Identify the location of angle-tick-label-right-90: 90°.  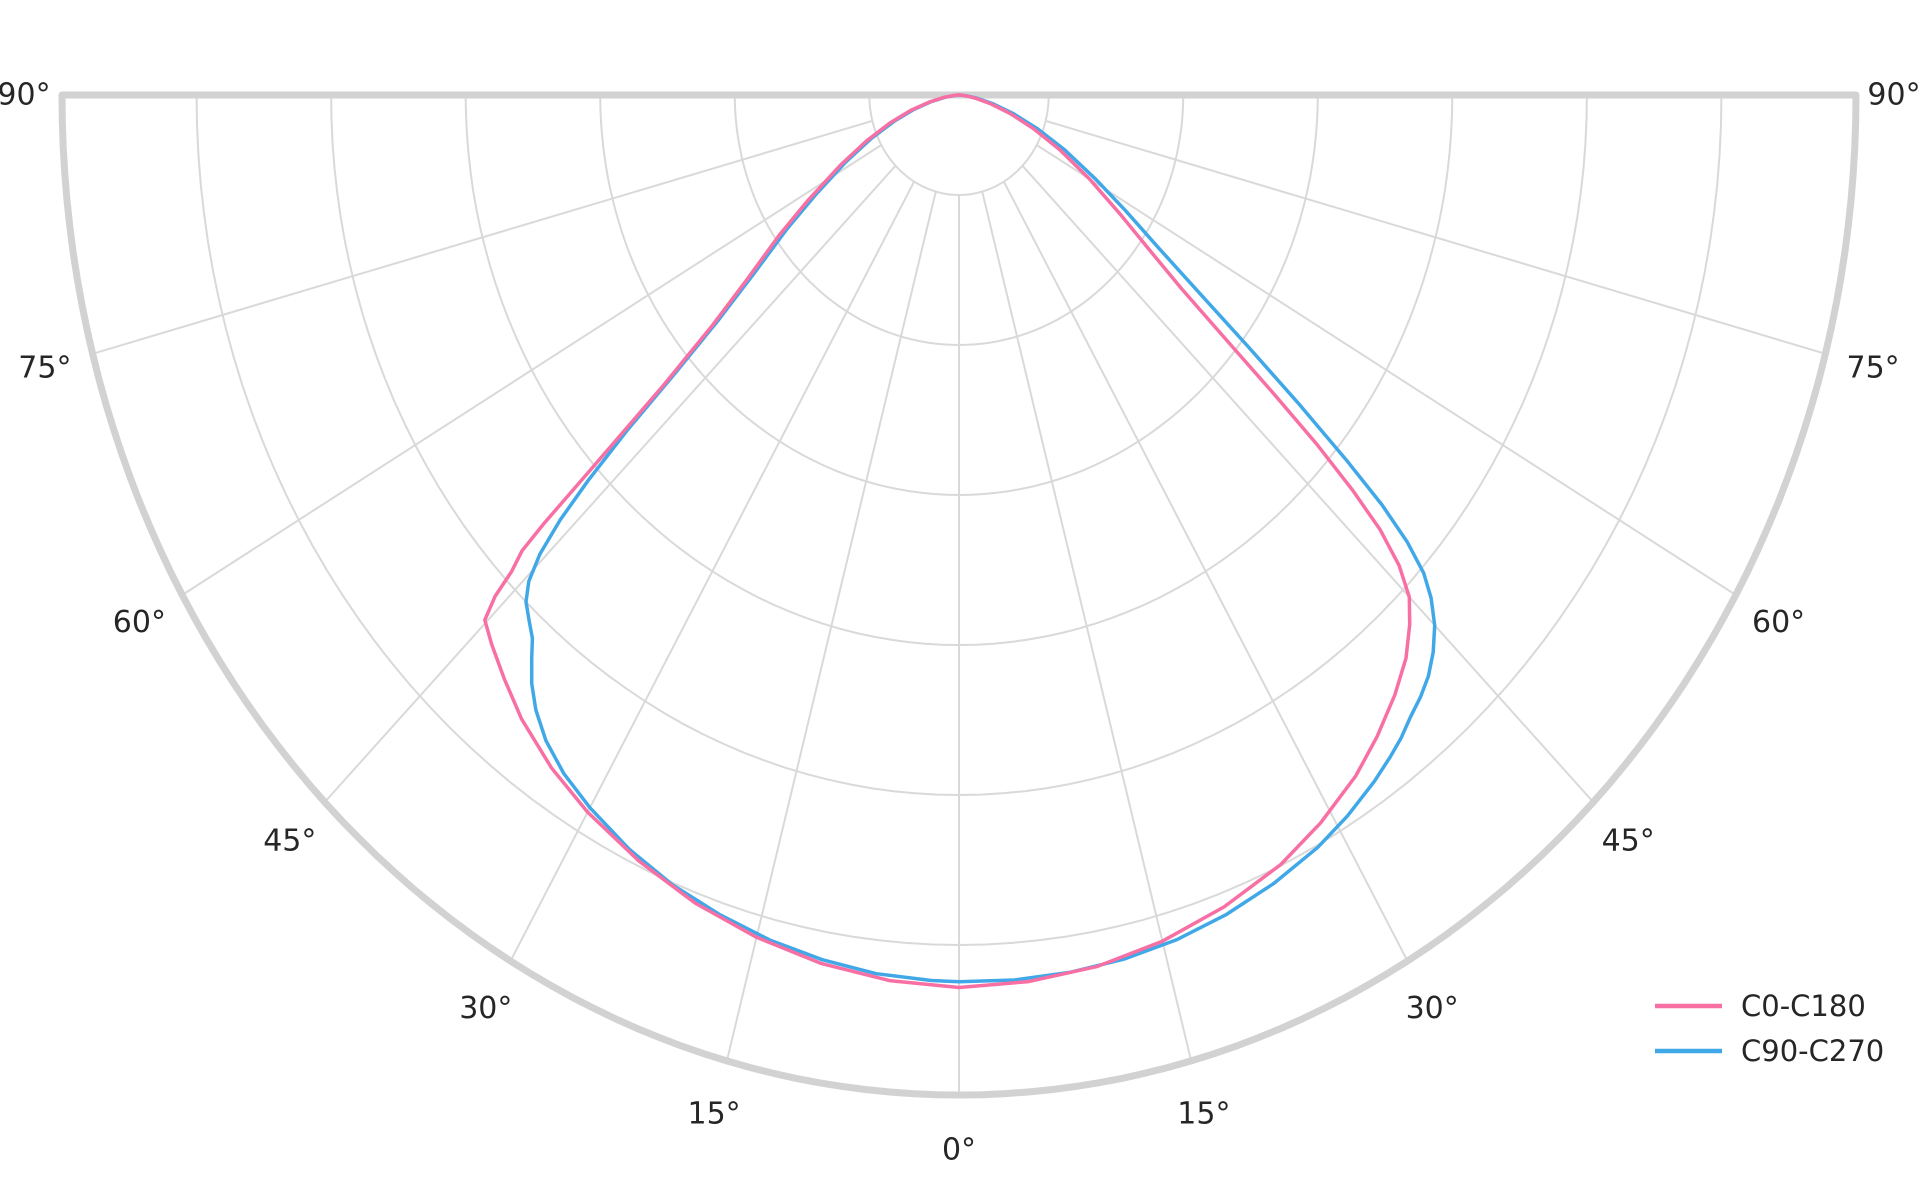
(1893, 95).